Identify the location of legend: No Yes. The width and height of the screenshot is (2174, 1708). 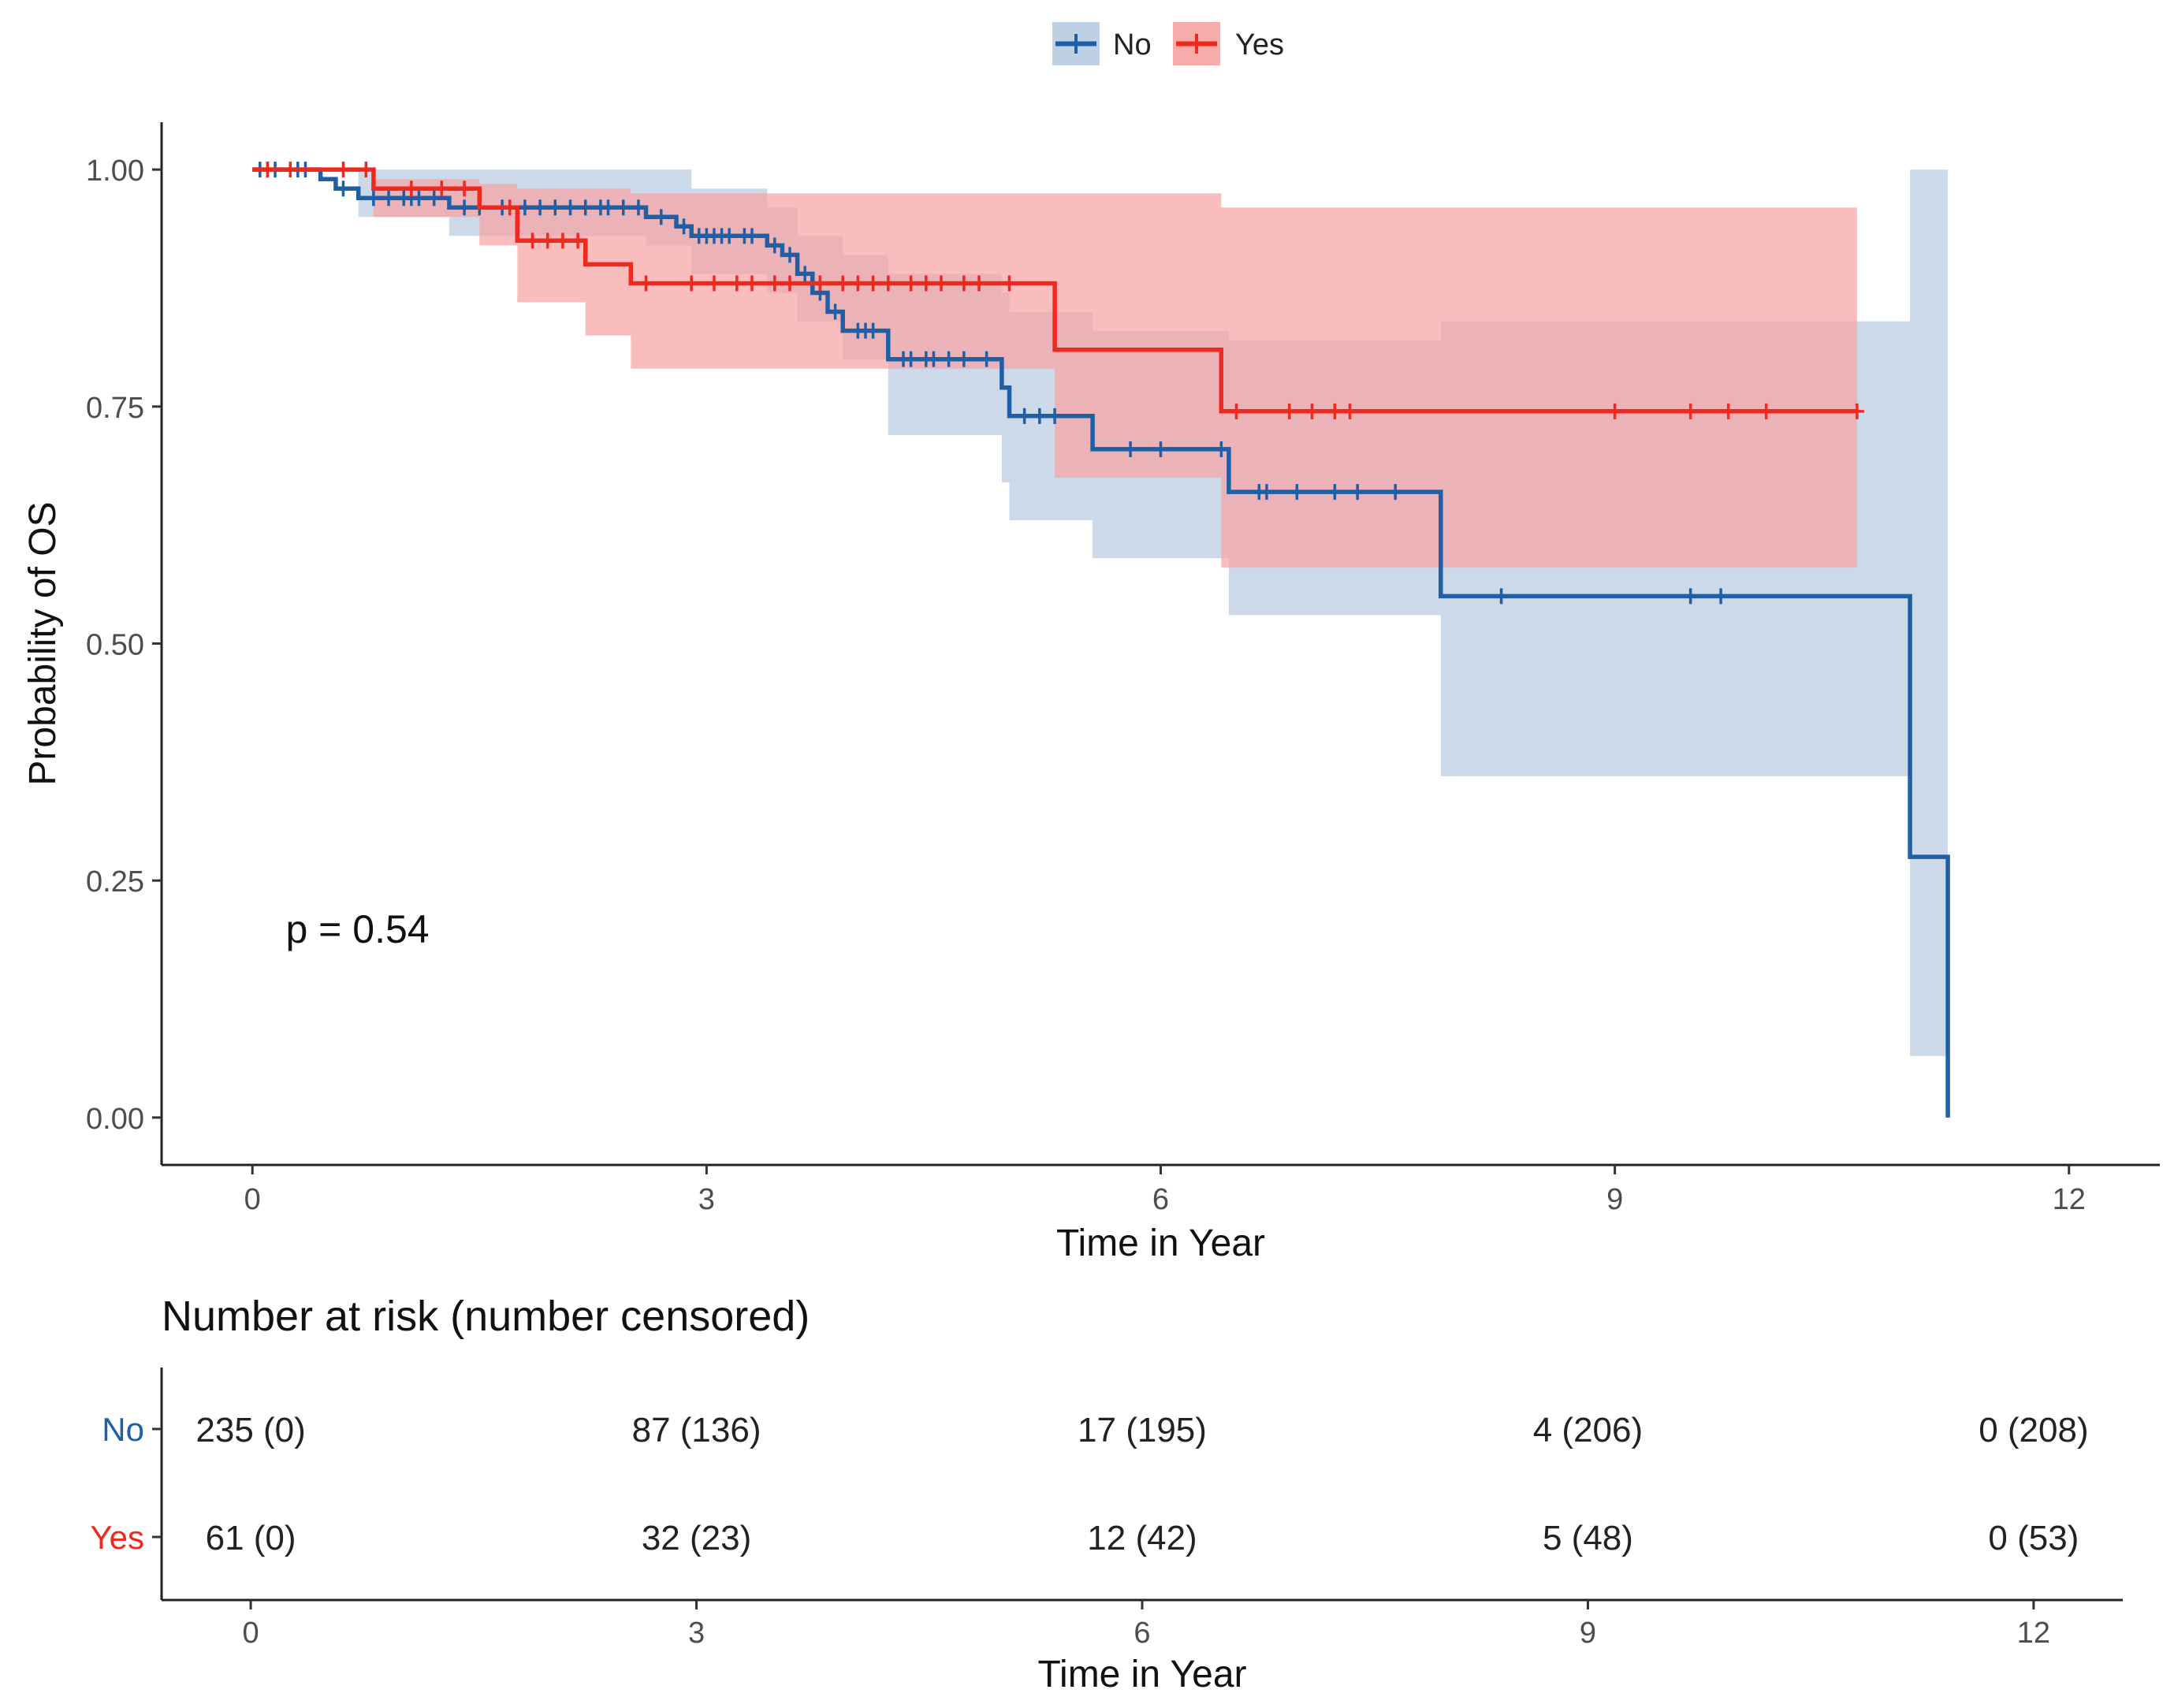
(1168, 43).